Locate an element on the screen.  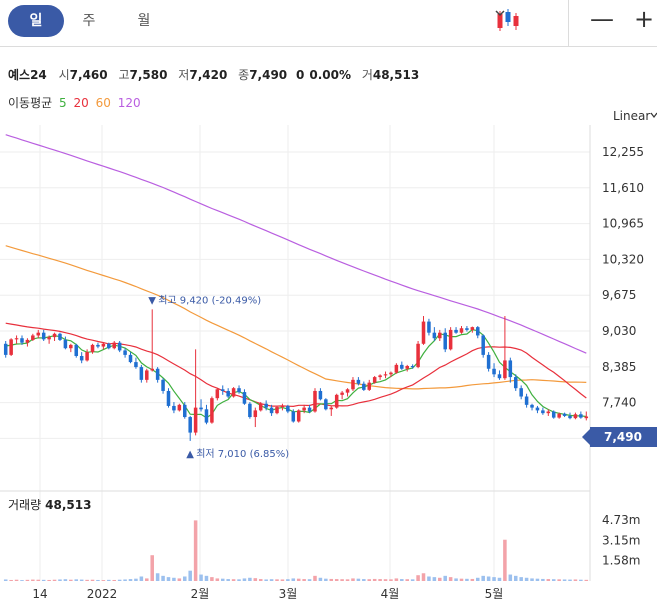
y-tick-label: 11,610 is located at coordinates (623, 188).